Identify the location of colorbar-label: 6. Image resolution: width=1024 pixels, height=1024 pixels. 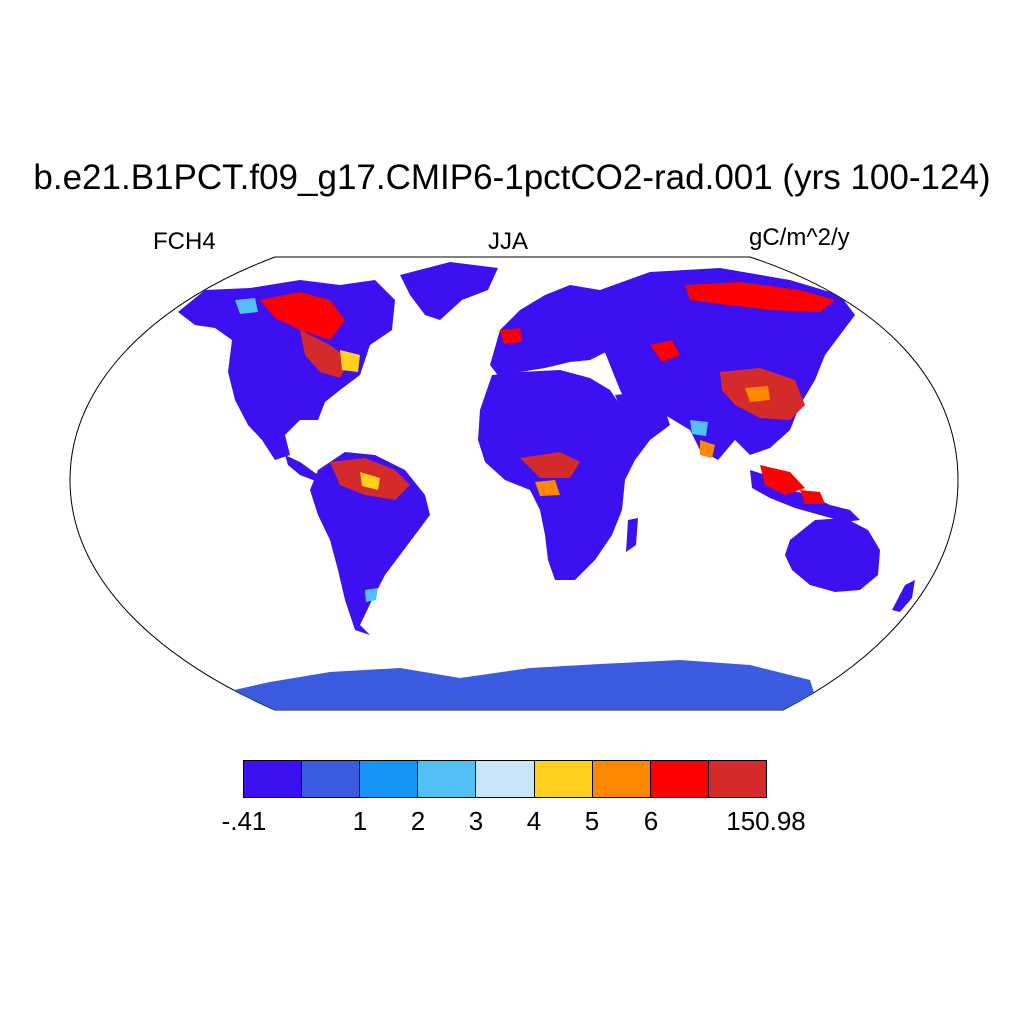
(651, 821).